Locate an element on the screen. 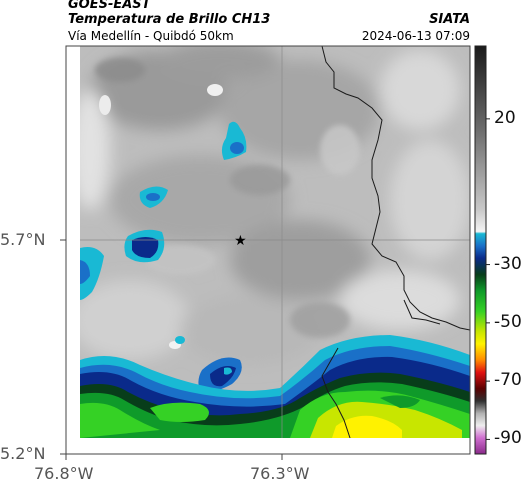 This screenshot has height=495, width=526. colorbar-tick-20: 20 is located at coordinates (505, 117).